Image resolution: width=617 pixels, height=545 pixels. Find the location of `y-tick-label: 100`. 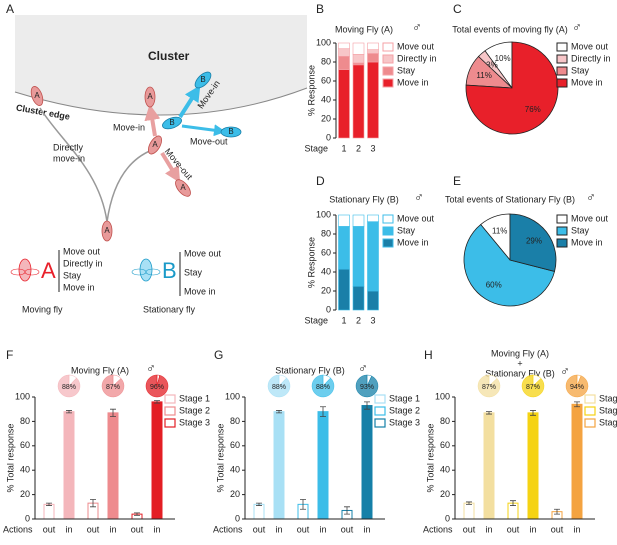

y-tick-label: 100 is located at coordinates (323, 214).